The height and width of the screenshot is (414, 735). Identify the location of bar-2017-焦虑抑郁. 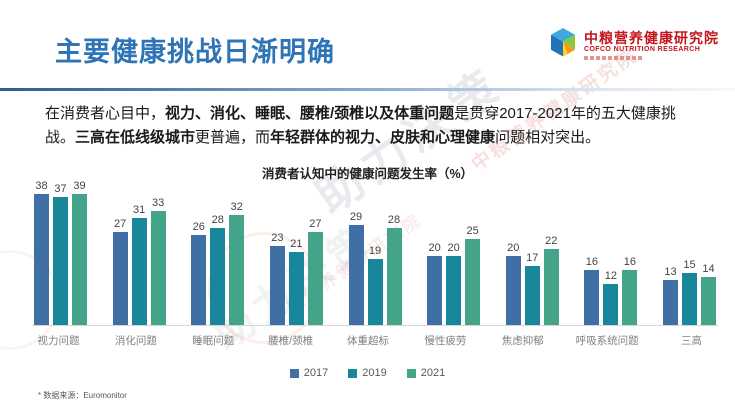
(513, 290).